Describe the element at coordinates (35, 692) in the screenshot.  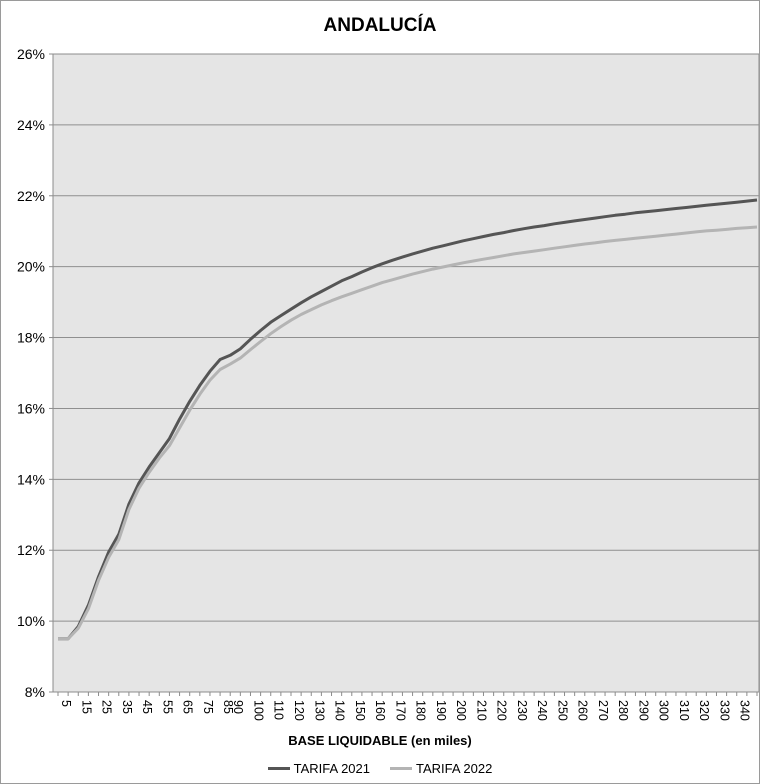
I see `y-tick-label: 8%` at that location.